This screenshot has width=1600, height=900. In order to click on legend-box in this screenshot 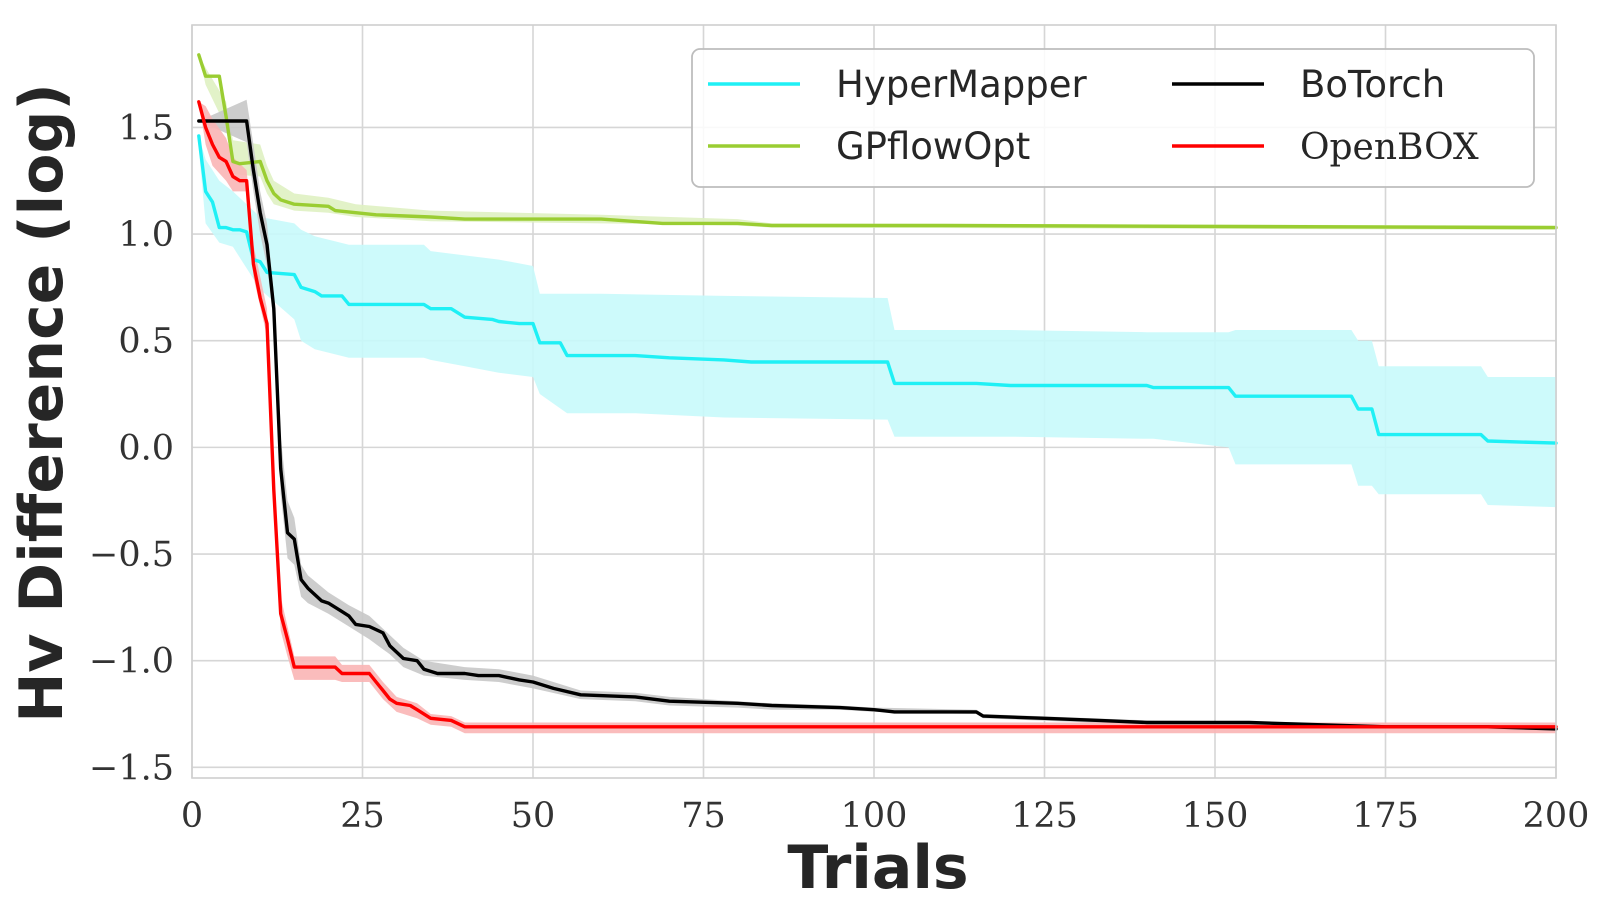, I will do `click(1113, 118)`.